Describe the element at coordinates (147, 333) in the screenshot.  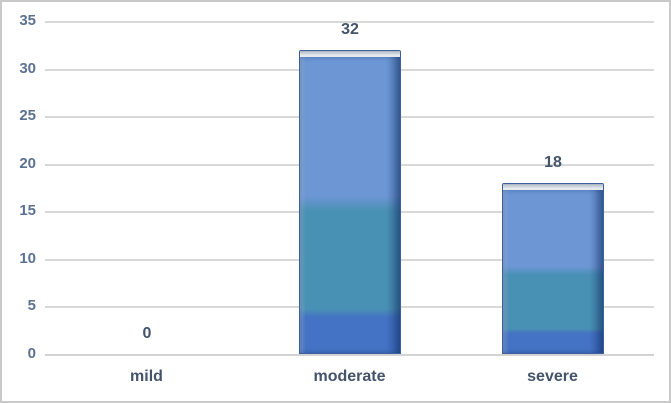
I see `data-label-mild: 0` at that location.